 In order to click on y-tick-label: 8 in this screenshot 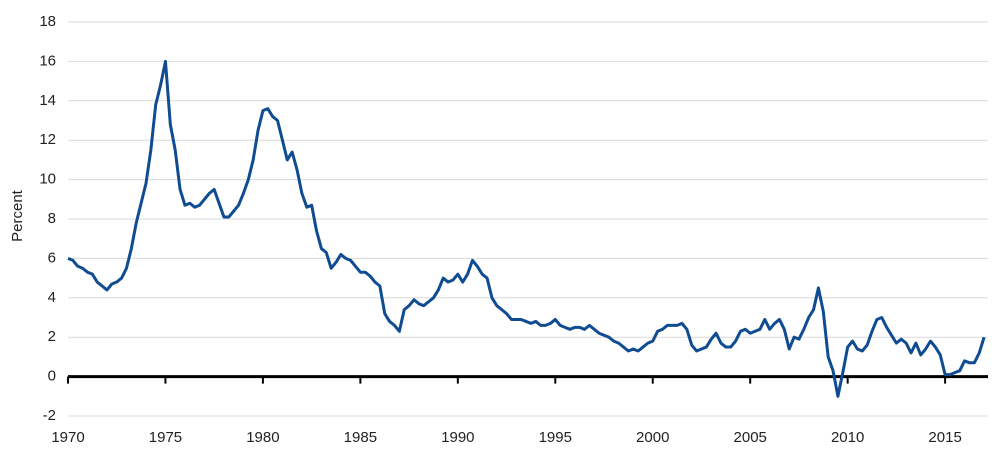, I will do `click(52, 218)`.